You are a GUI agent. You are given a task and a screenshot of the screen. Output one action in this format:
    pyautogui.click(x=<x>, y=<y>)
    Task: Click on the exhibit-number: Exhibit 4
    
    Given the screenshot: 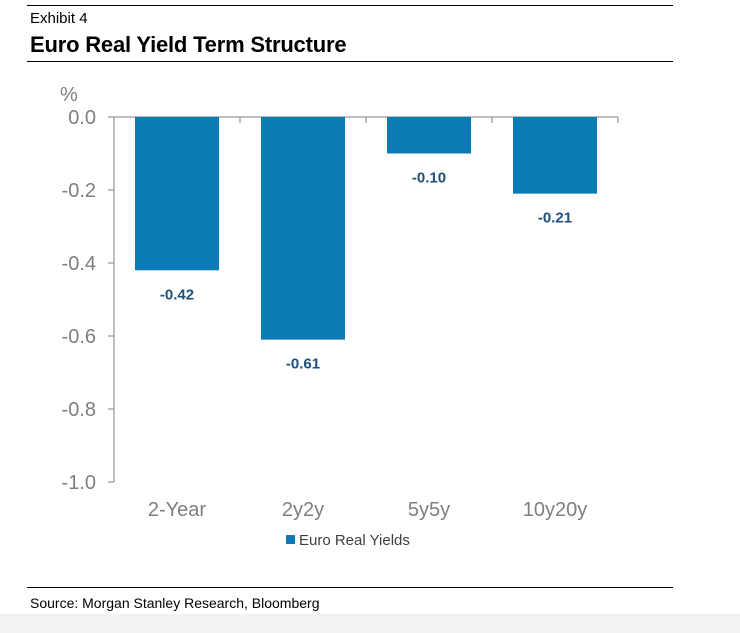 What is the action you would take?
    pyautogui.click(x=59, y=18)
    